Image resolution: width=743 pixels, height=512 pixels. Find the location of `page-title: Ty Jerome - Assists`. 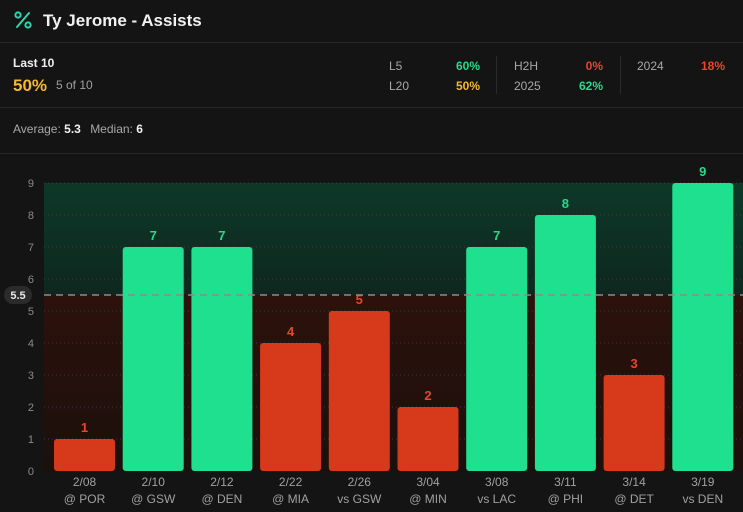

page-title: Ty Jerome - Assists is located at coordinates (122, 20).